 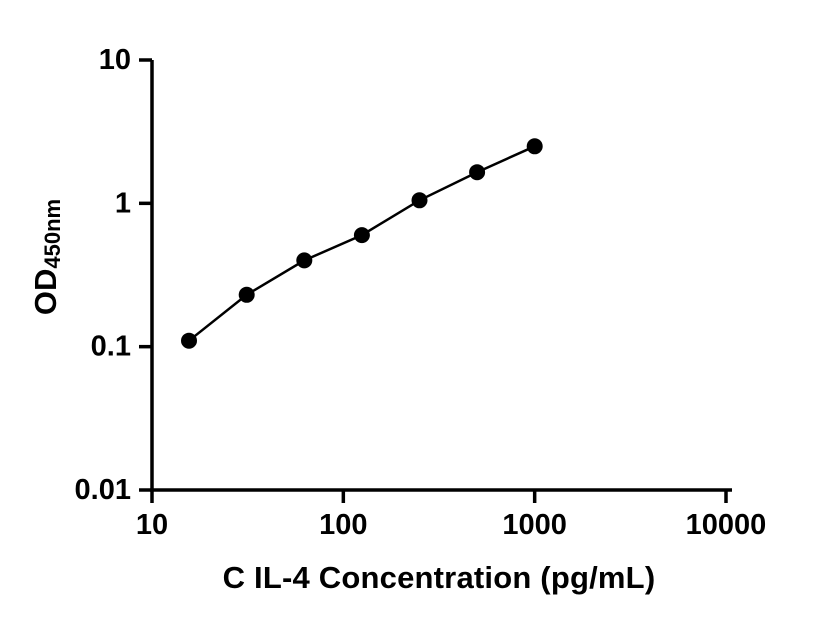 I want to click on y-tick-label: 0.01, so click(x=103, y=490).